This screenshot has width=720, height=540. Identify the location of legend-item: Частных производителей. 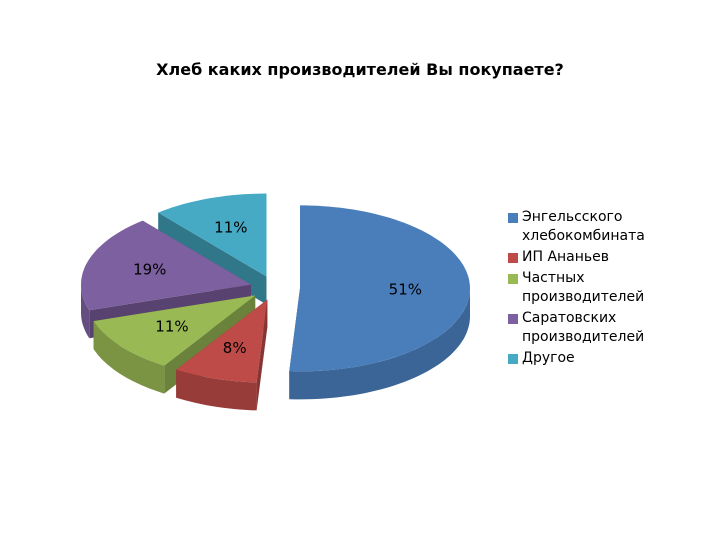
(598, 288).